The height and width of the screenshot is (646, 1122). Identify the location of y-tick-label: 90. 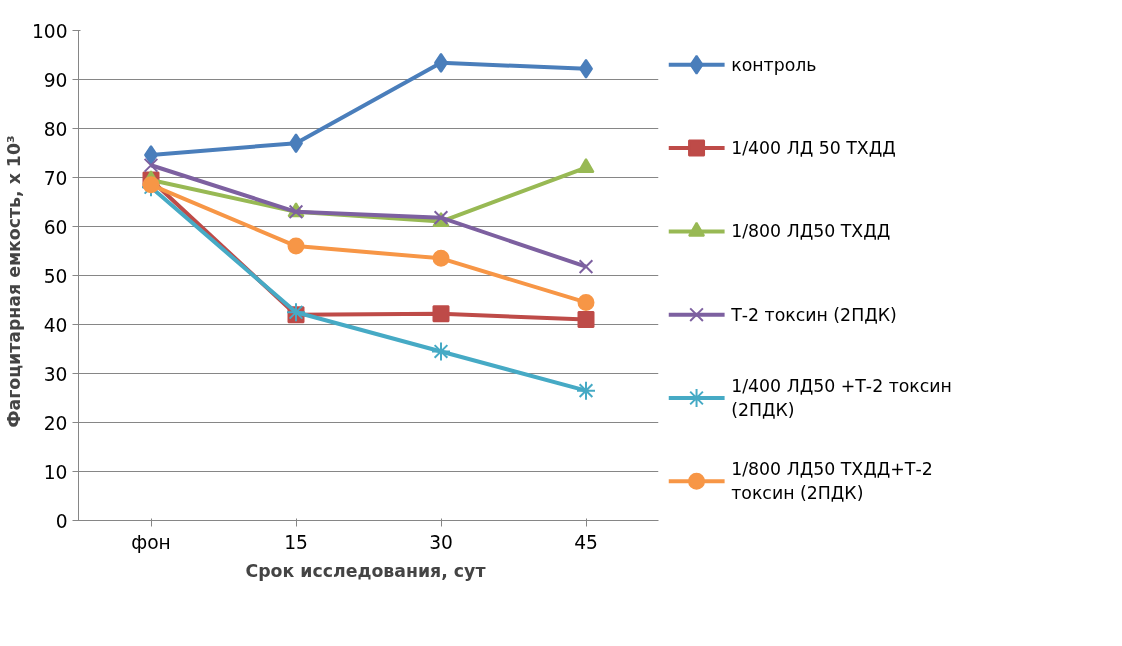
(55, 80).